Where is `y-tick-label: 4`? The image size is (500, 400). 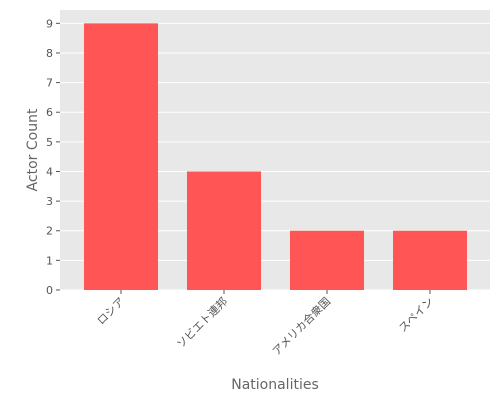
y-tick-label: 4 is located at coordinates (49, 171).